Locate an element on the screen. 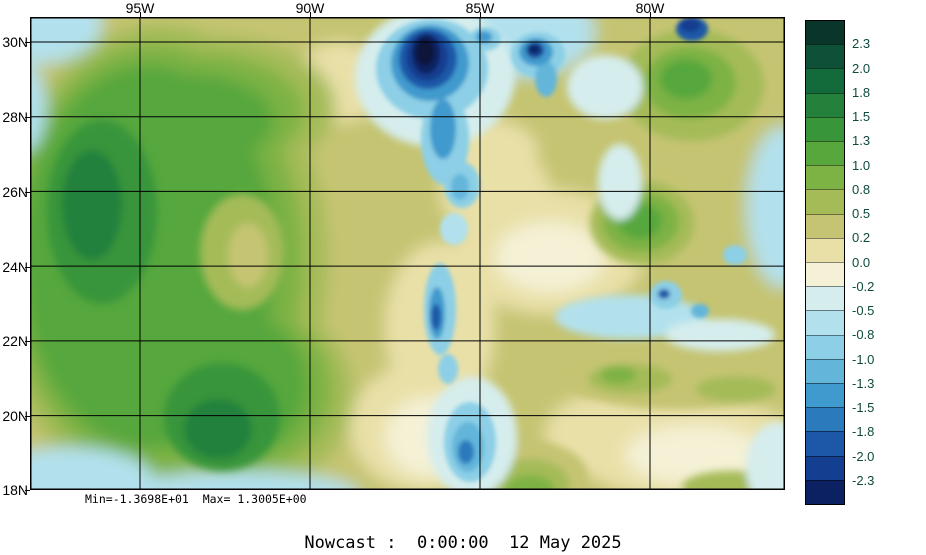  colorbar-tick-label: 1.0 is located at coordinates (861, 165).